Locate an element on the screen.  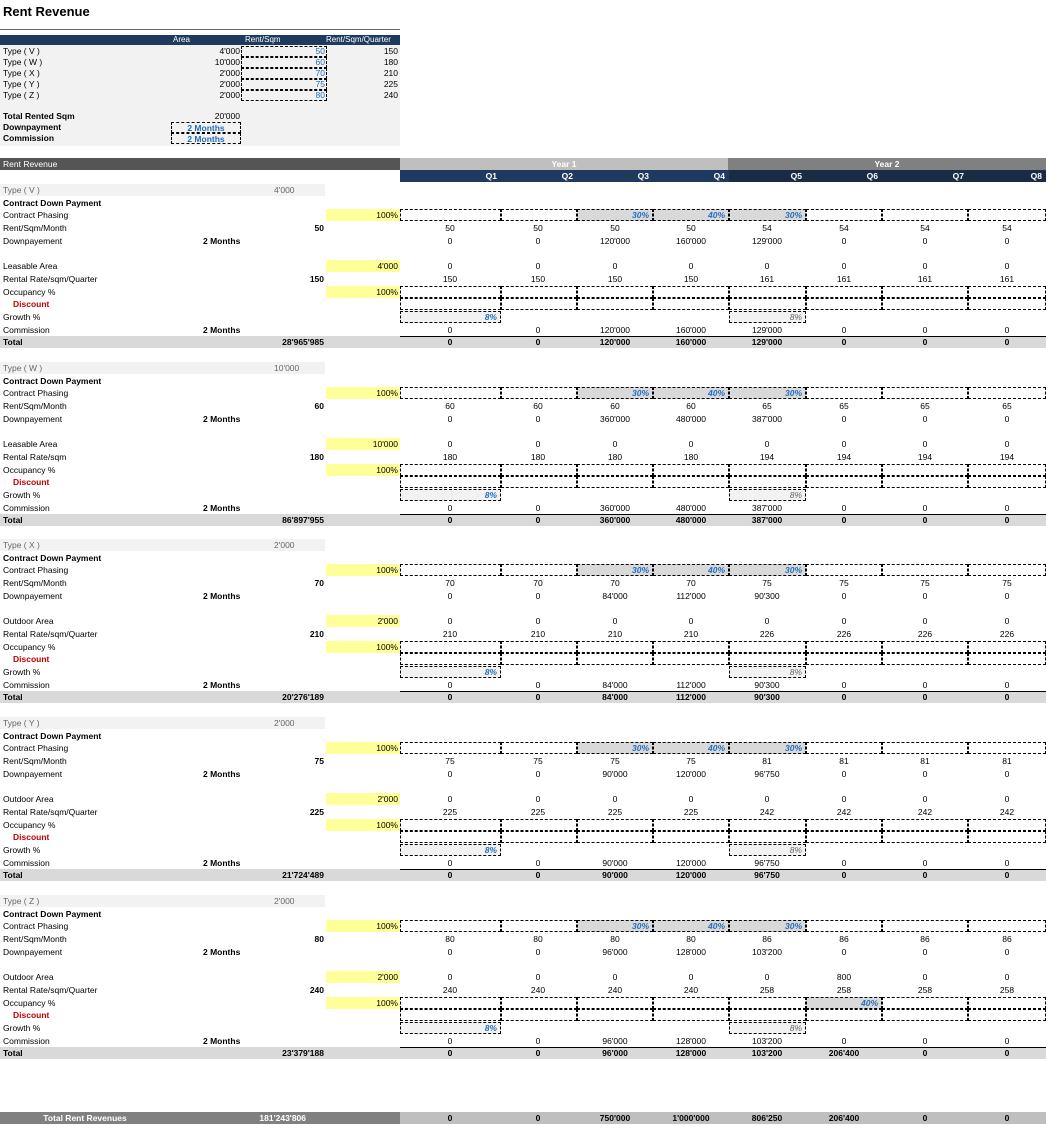
commission-input: 2 Months is located at coordinates (206, 138).